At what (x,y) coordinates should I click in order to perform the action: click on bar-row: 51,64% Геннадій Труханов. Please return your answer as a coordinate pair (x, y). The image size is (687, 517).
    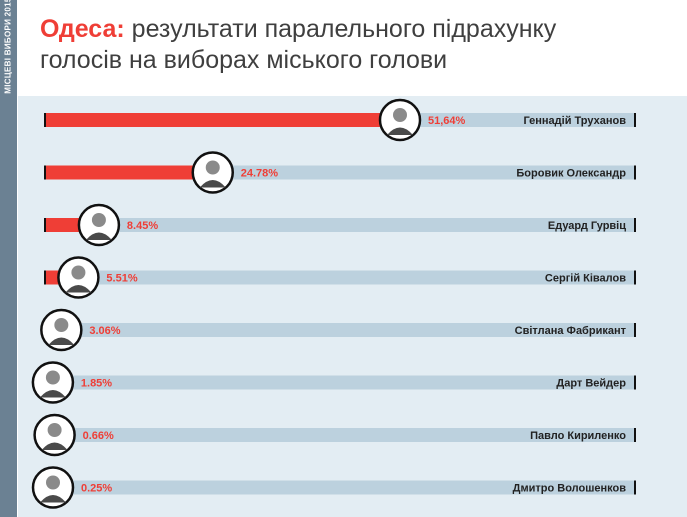
    Looking at the image, I should click on (340, 120).